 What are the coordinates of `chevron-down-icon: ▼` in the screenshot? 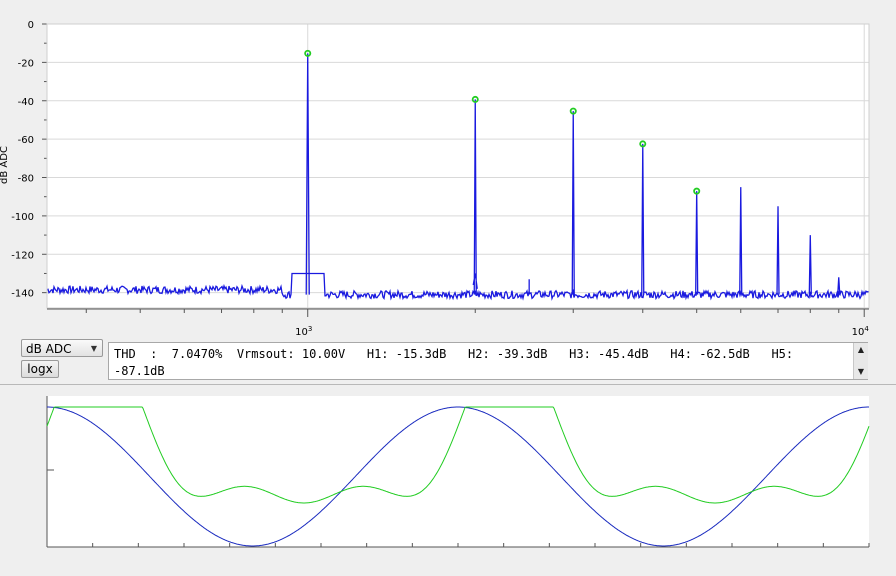 It's located at (93, 348).